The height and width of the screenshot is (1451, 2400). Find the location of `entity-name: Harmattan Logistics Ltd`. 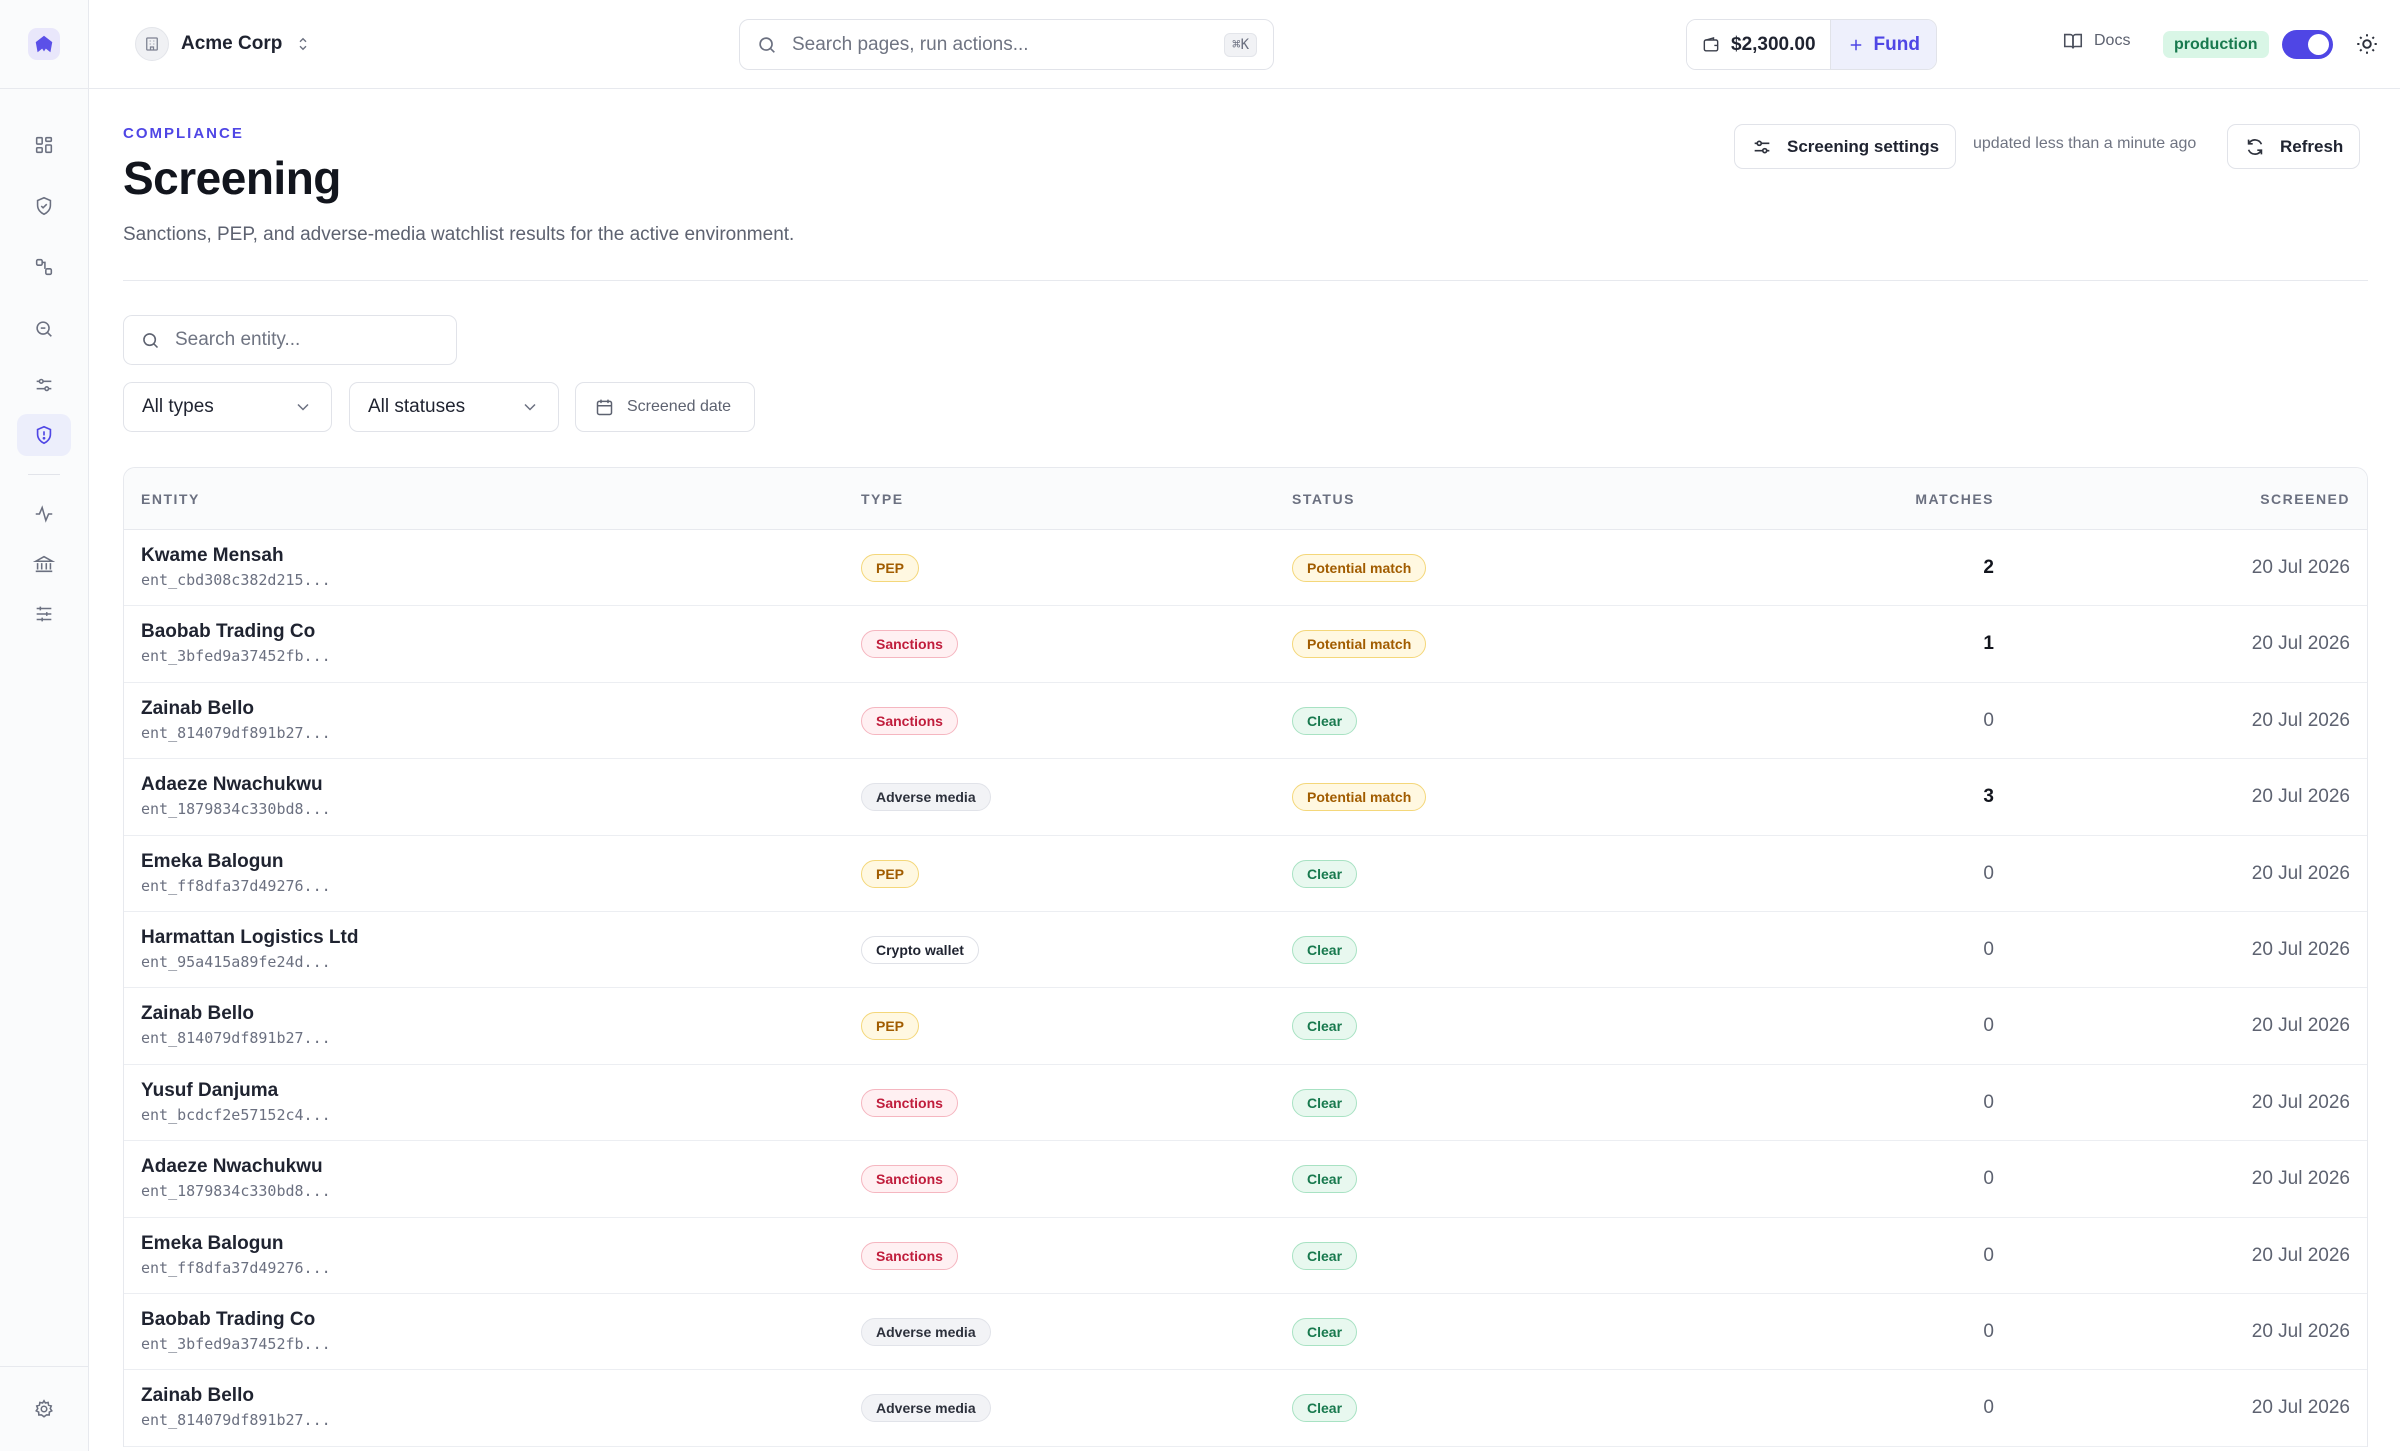

entity-name: Harmattan Logistics Ltd is located at coordinates (250, 937).